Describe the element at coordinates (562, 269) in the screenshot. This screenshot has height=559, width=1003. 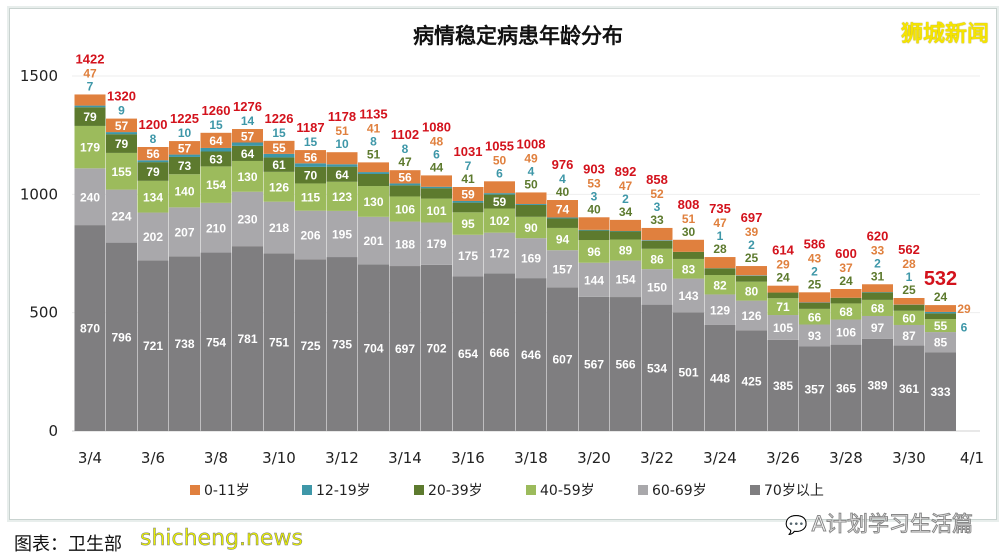
I see `segment-label: 157` at that location.